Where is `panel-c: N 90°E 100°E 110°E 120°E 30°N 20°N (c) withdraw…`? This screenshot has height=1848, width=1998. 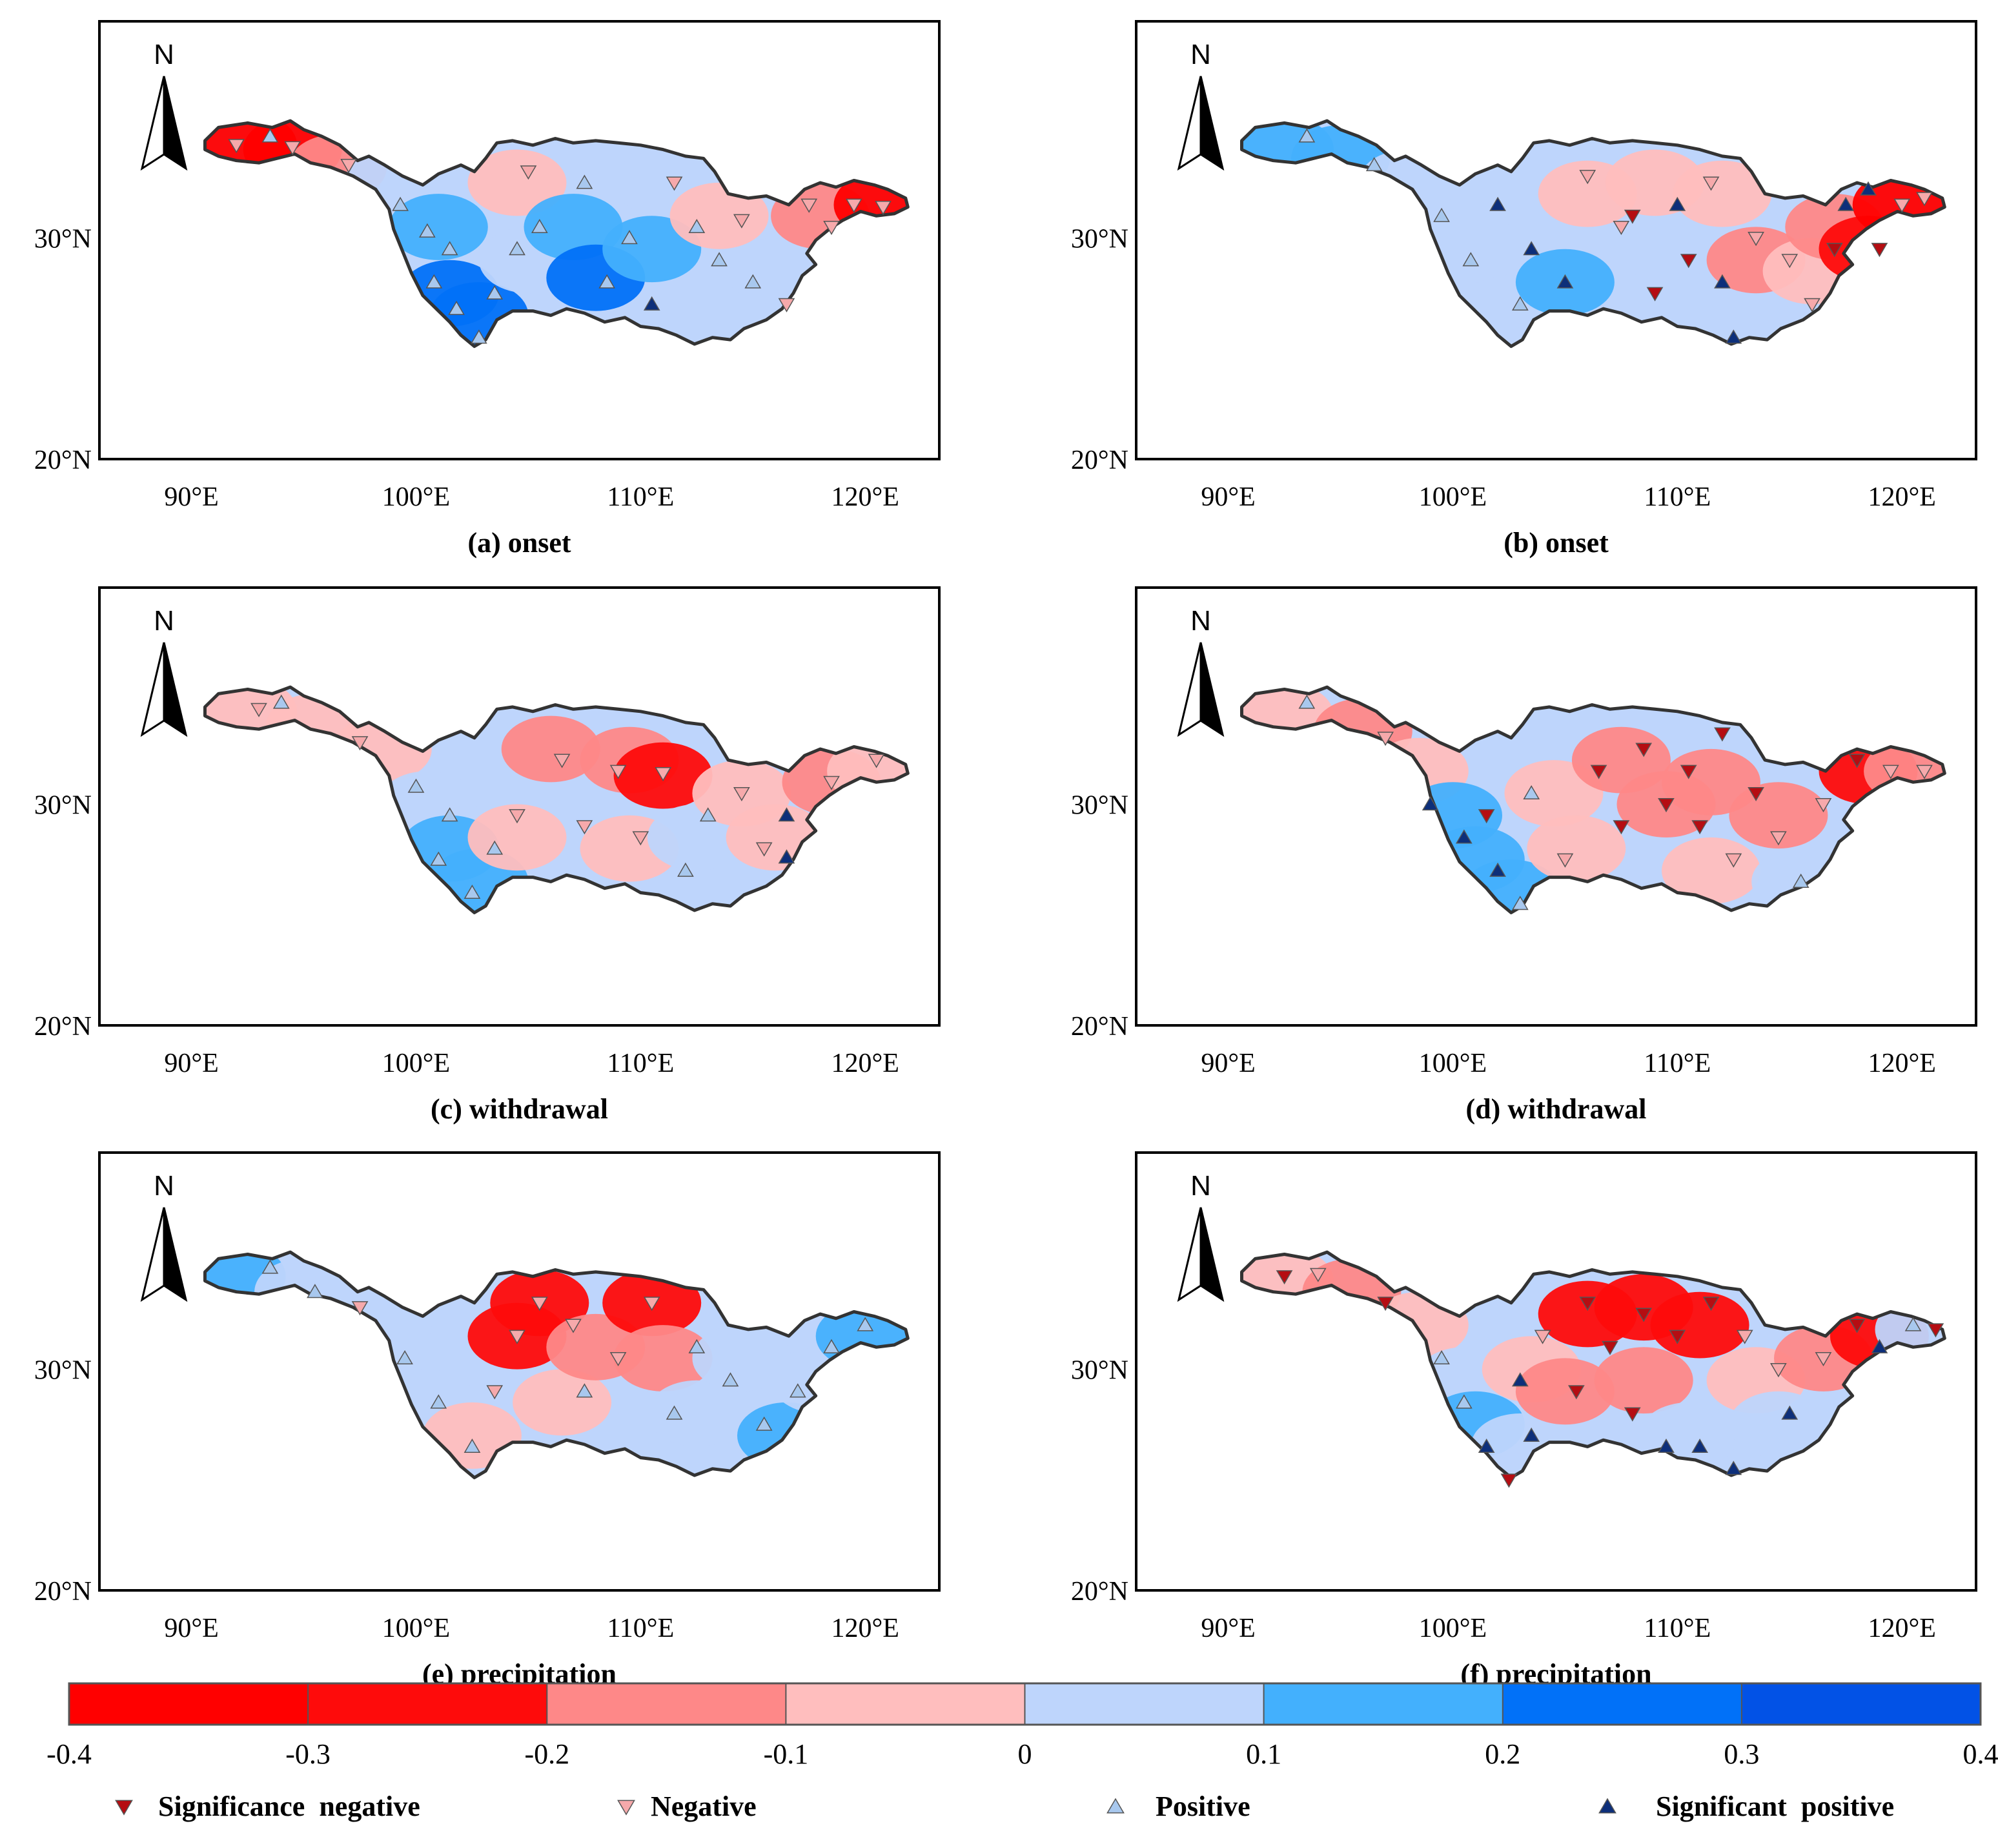 panel-c: N 90°E 100°E 110°E 120°E 30°N 20°N (c) withdraw… is located at coordinates (487, 856).